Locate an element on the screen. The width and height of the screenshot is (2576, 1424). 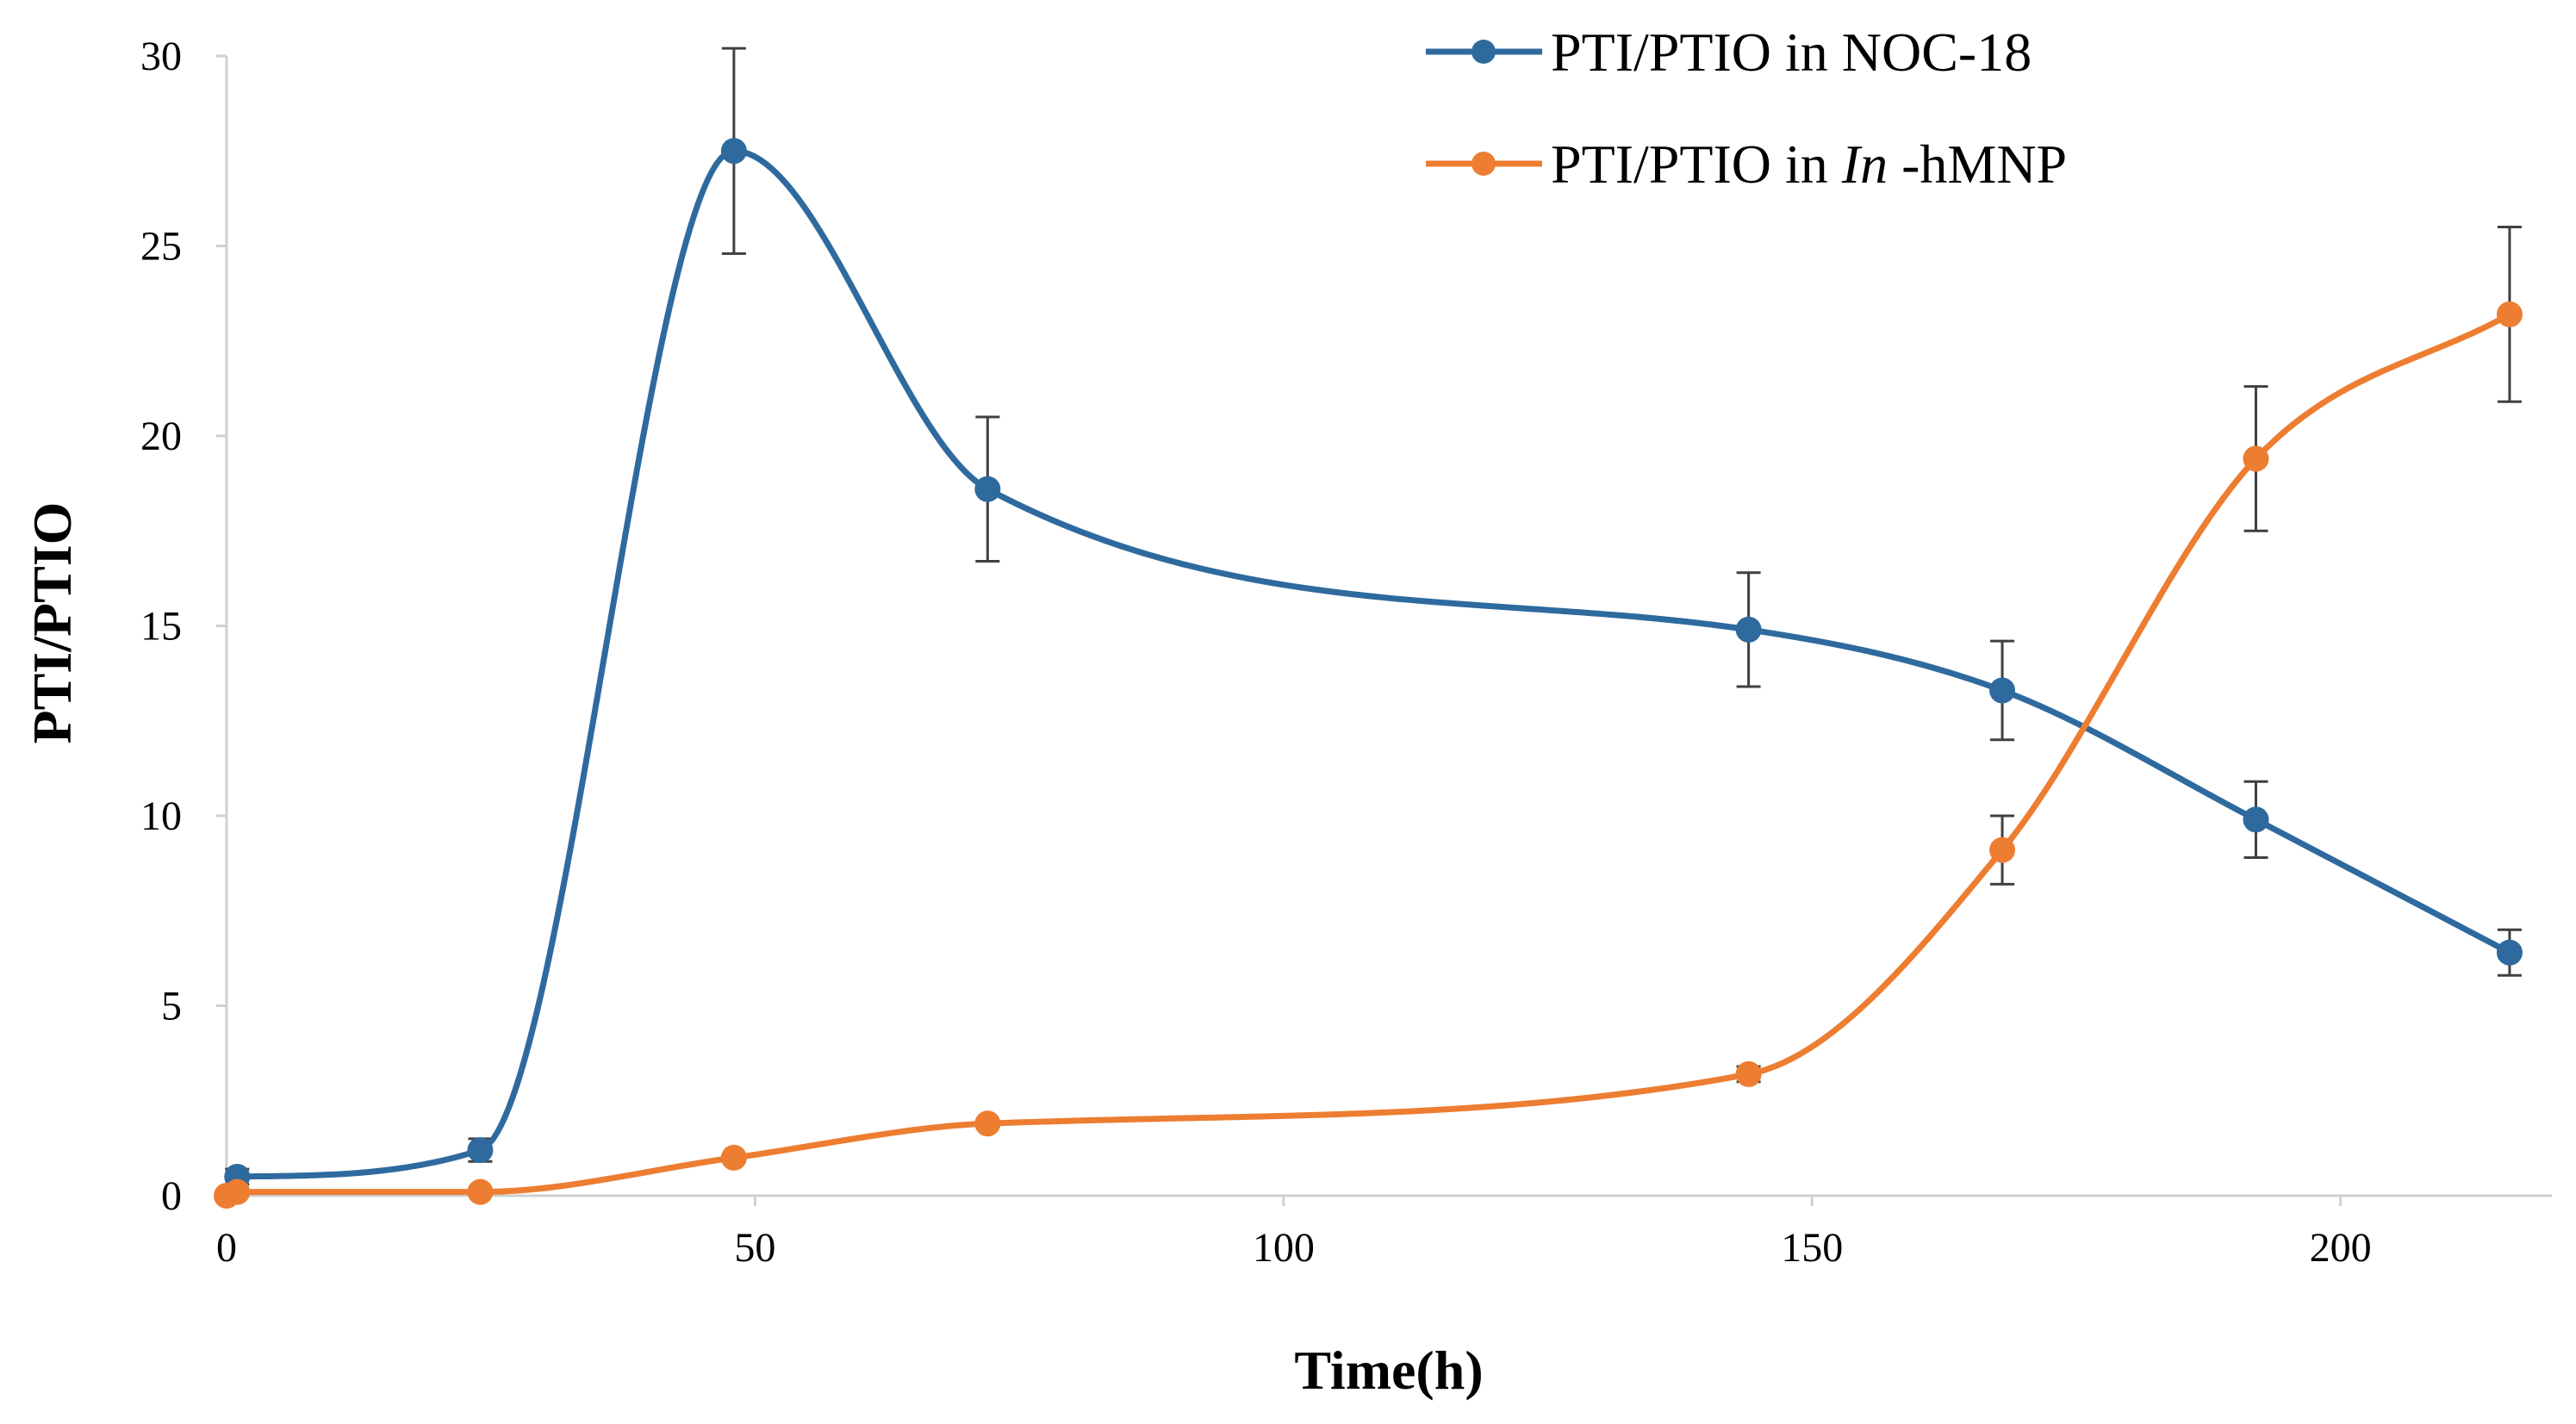
x-tick-label: 50 is located at coordinates (755, 1248).